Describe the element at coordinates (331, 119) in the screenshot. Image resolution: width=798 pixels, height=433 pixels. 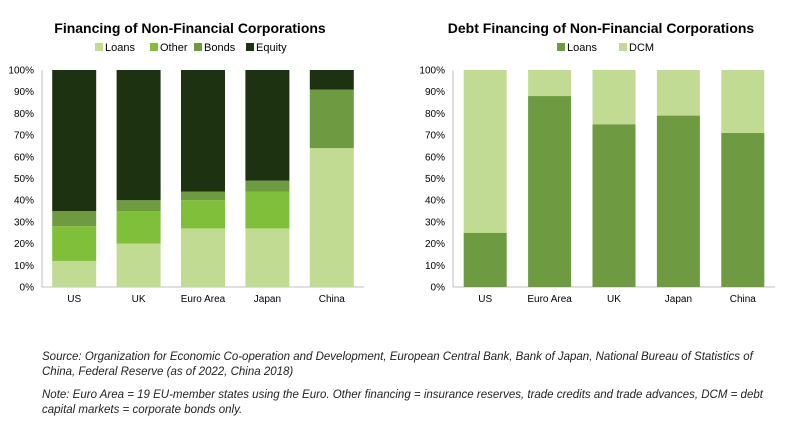
I see `bar-china-bonds` at that location.